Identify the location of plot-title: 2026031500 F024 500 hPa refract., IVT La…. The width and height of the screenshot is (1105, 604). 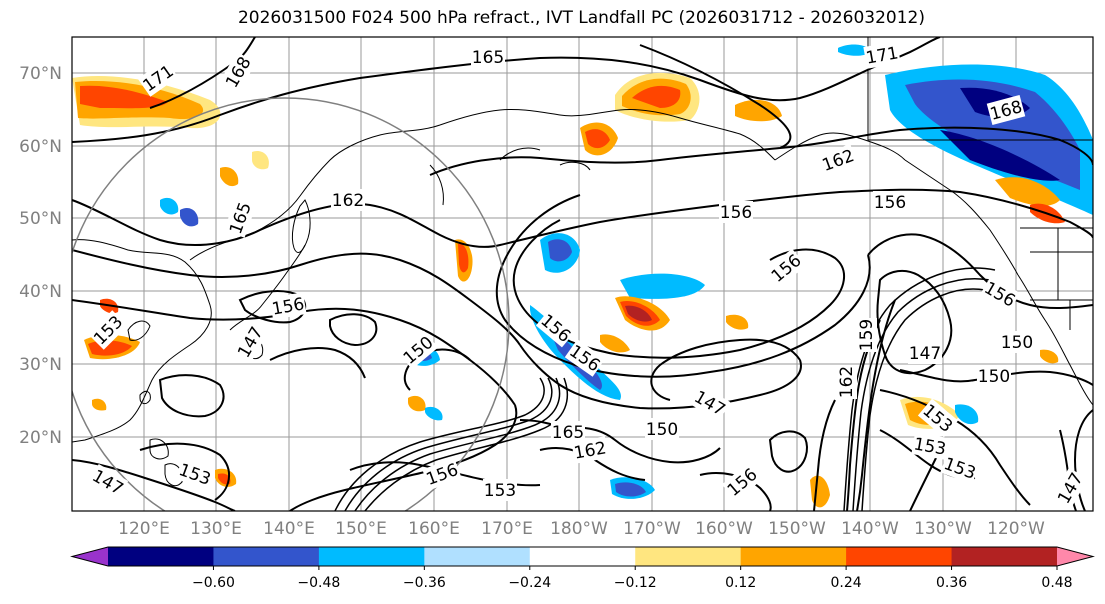
(581, 18).